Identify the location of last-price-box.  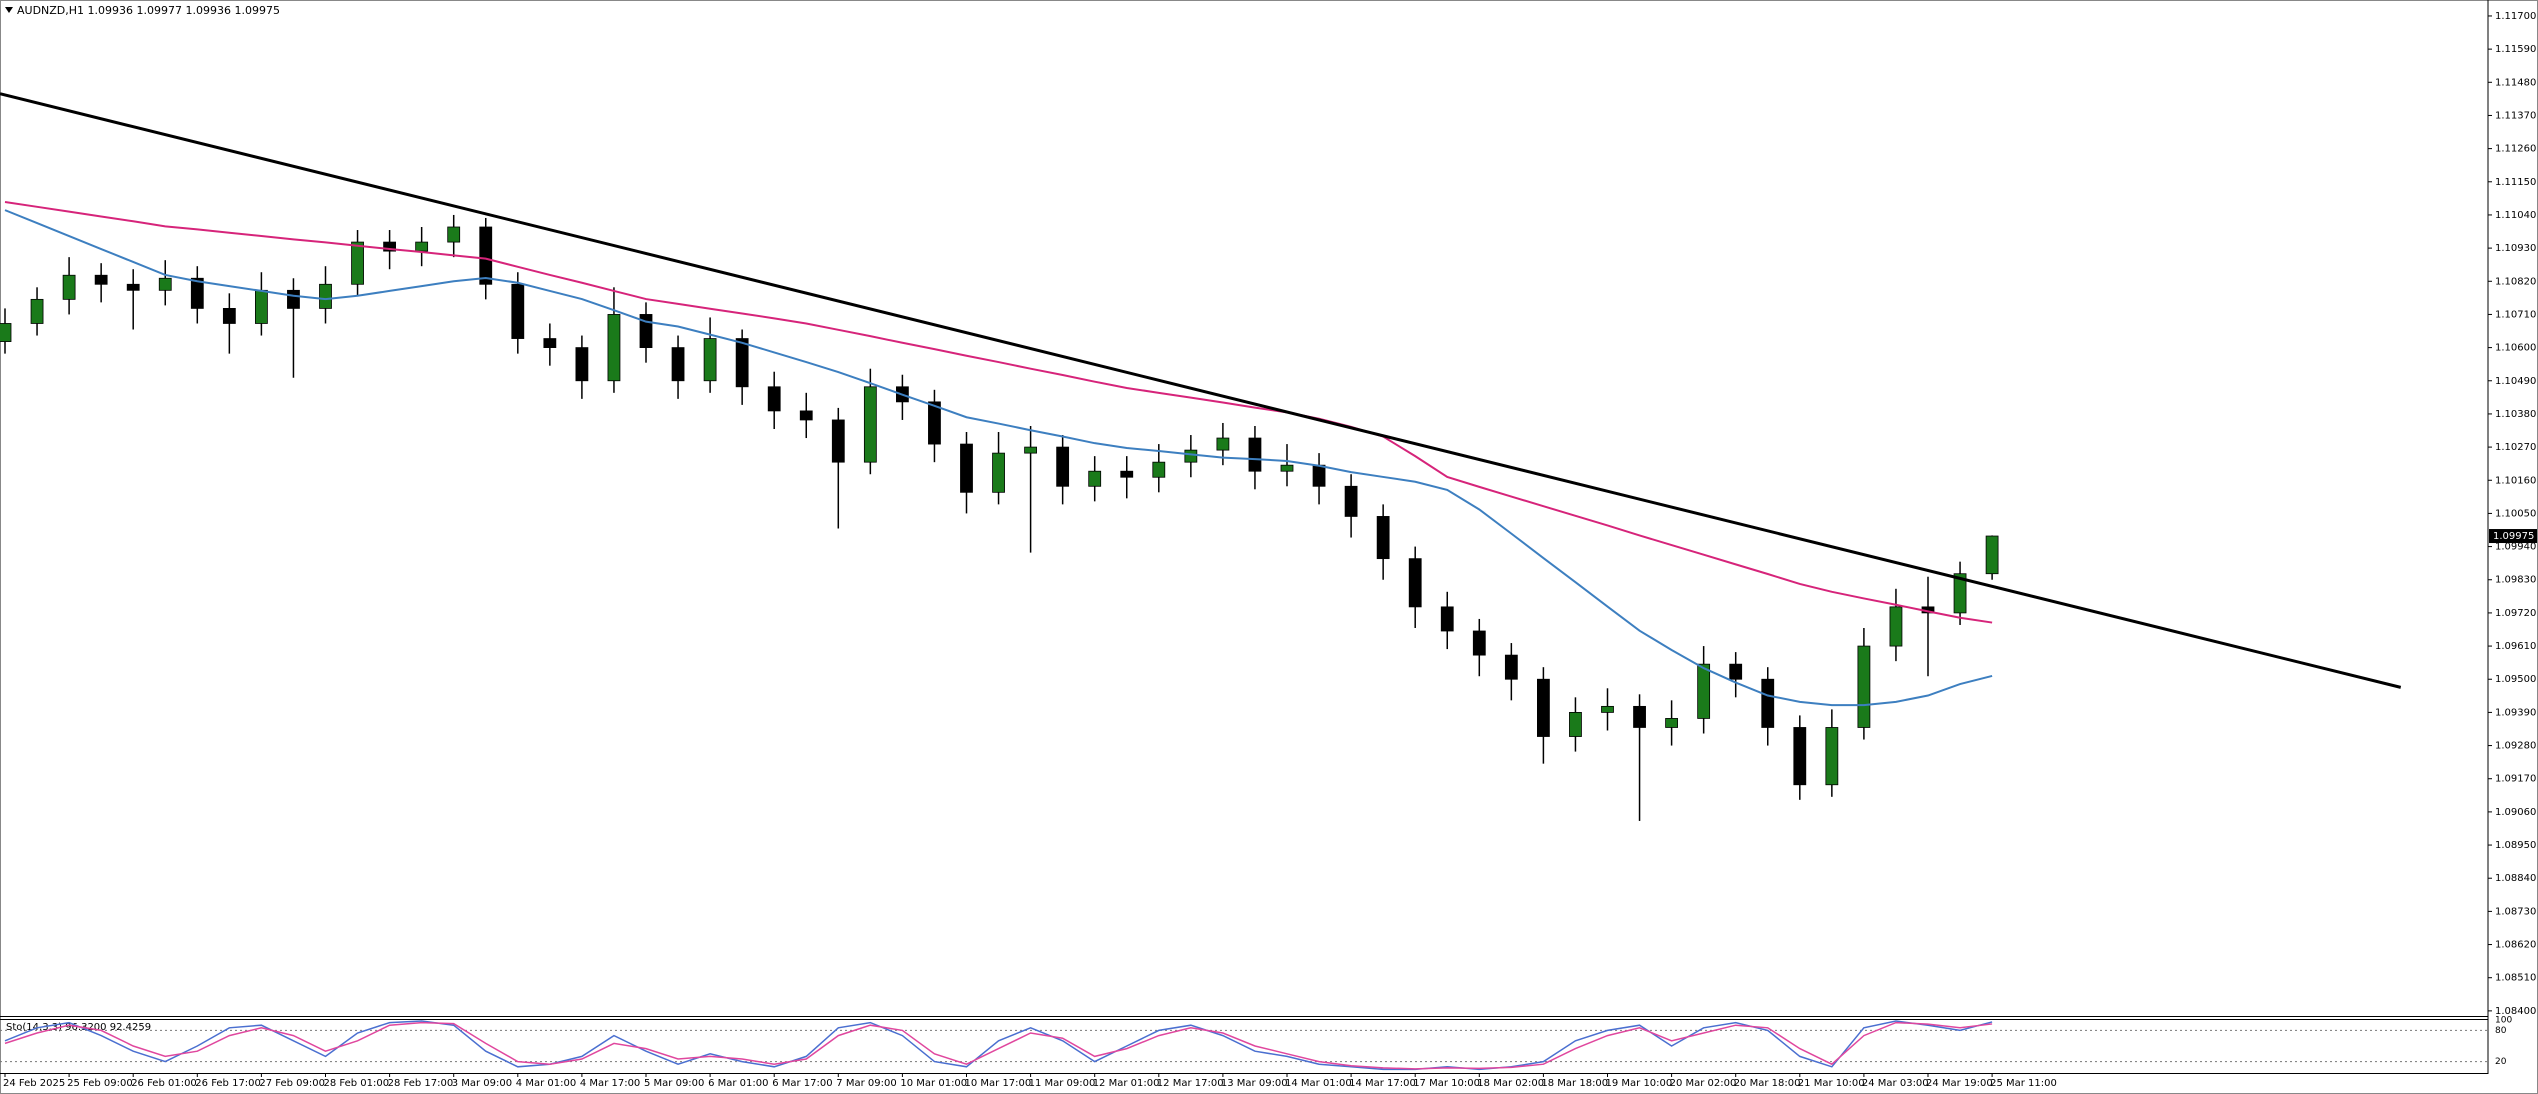
(2513, 536).